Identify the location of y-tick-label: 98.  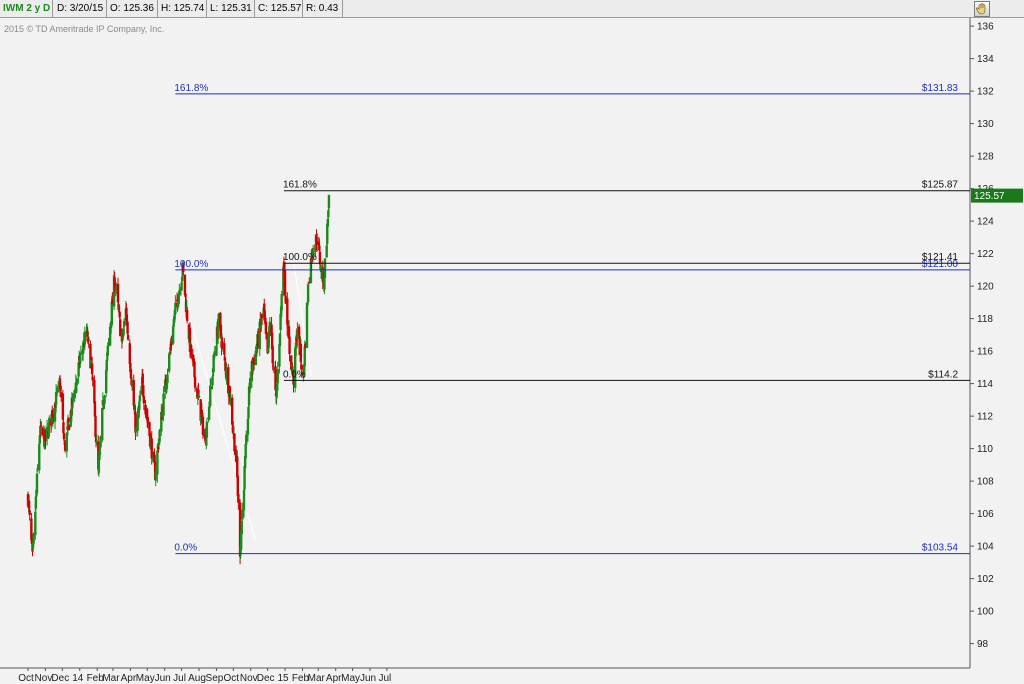
(983, 644).